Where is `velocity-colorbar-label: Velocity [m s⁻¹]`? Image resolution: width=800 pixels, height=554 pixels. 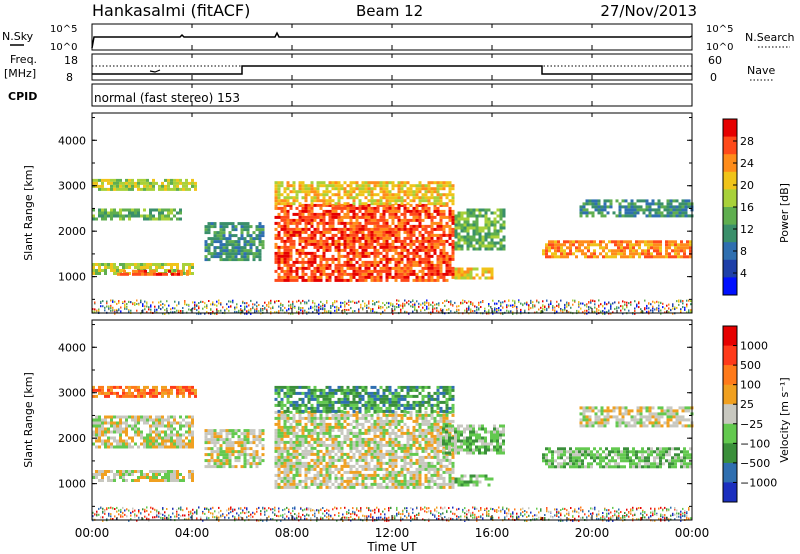 velocity-colorbar-label: Velocity [m s⁻¹] is located at coordinates (784, 419).